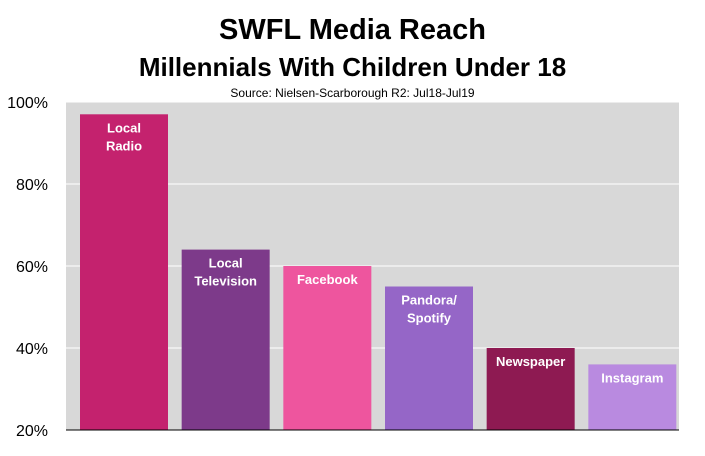  Describe the element at coordinates (632, 377) in the screenshot. I see `bar-label: Instagram` at that location.